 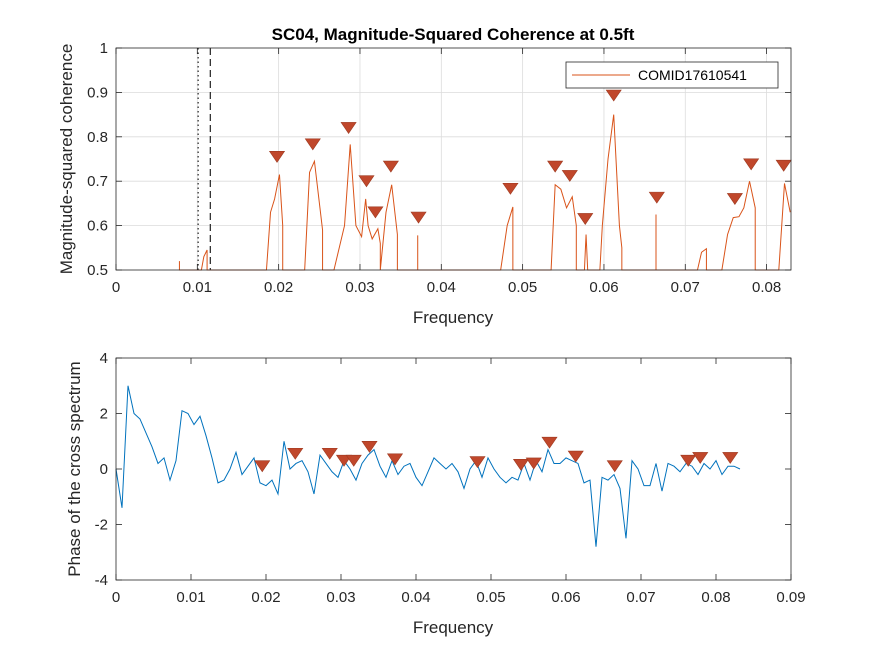 I want to click on coherence-x-tick-label: 0.03, so click(x=359, y=287).